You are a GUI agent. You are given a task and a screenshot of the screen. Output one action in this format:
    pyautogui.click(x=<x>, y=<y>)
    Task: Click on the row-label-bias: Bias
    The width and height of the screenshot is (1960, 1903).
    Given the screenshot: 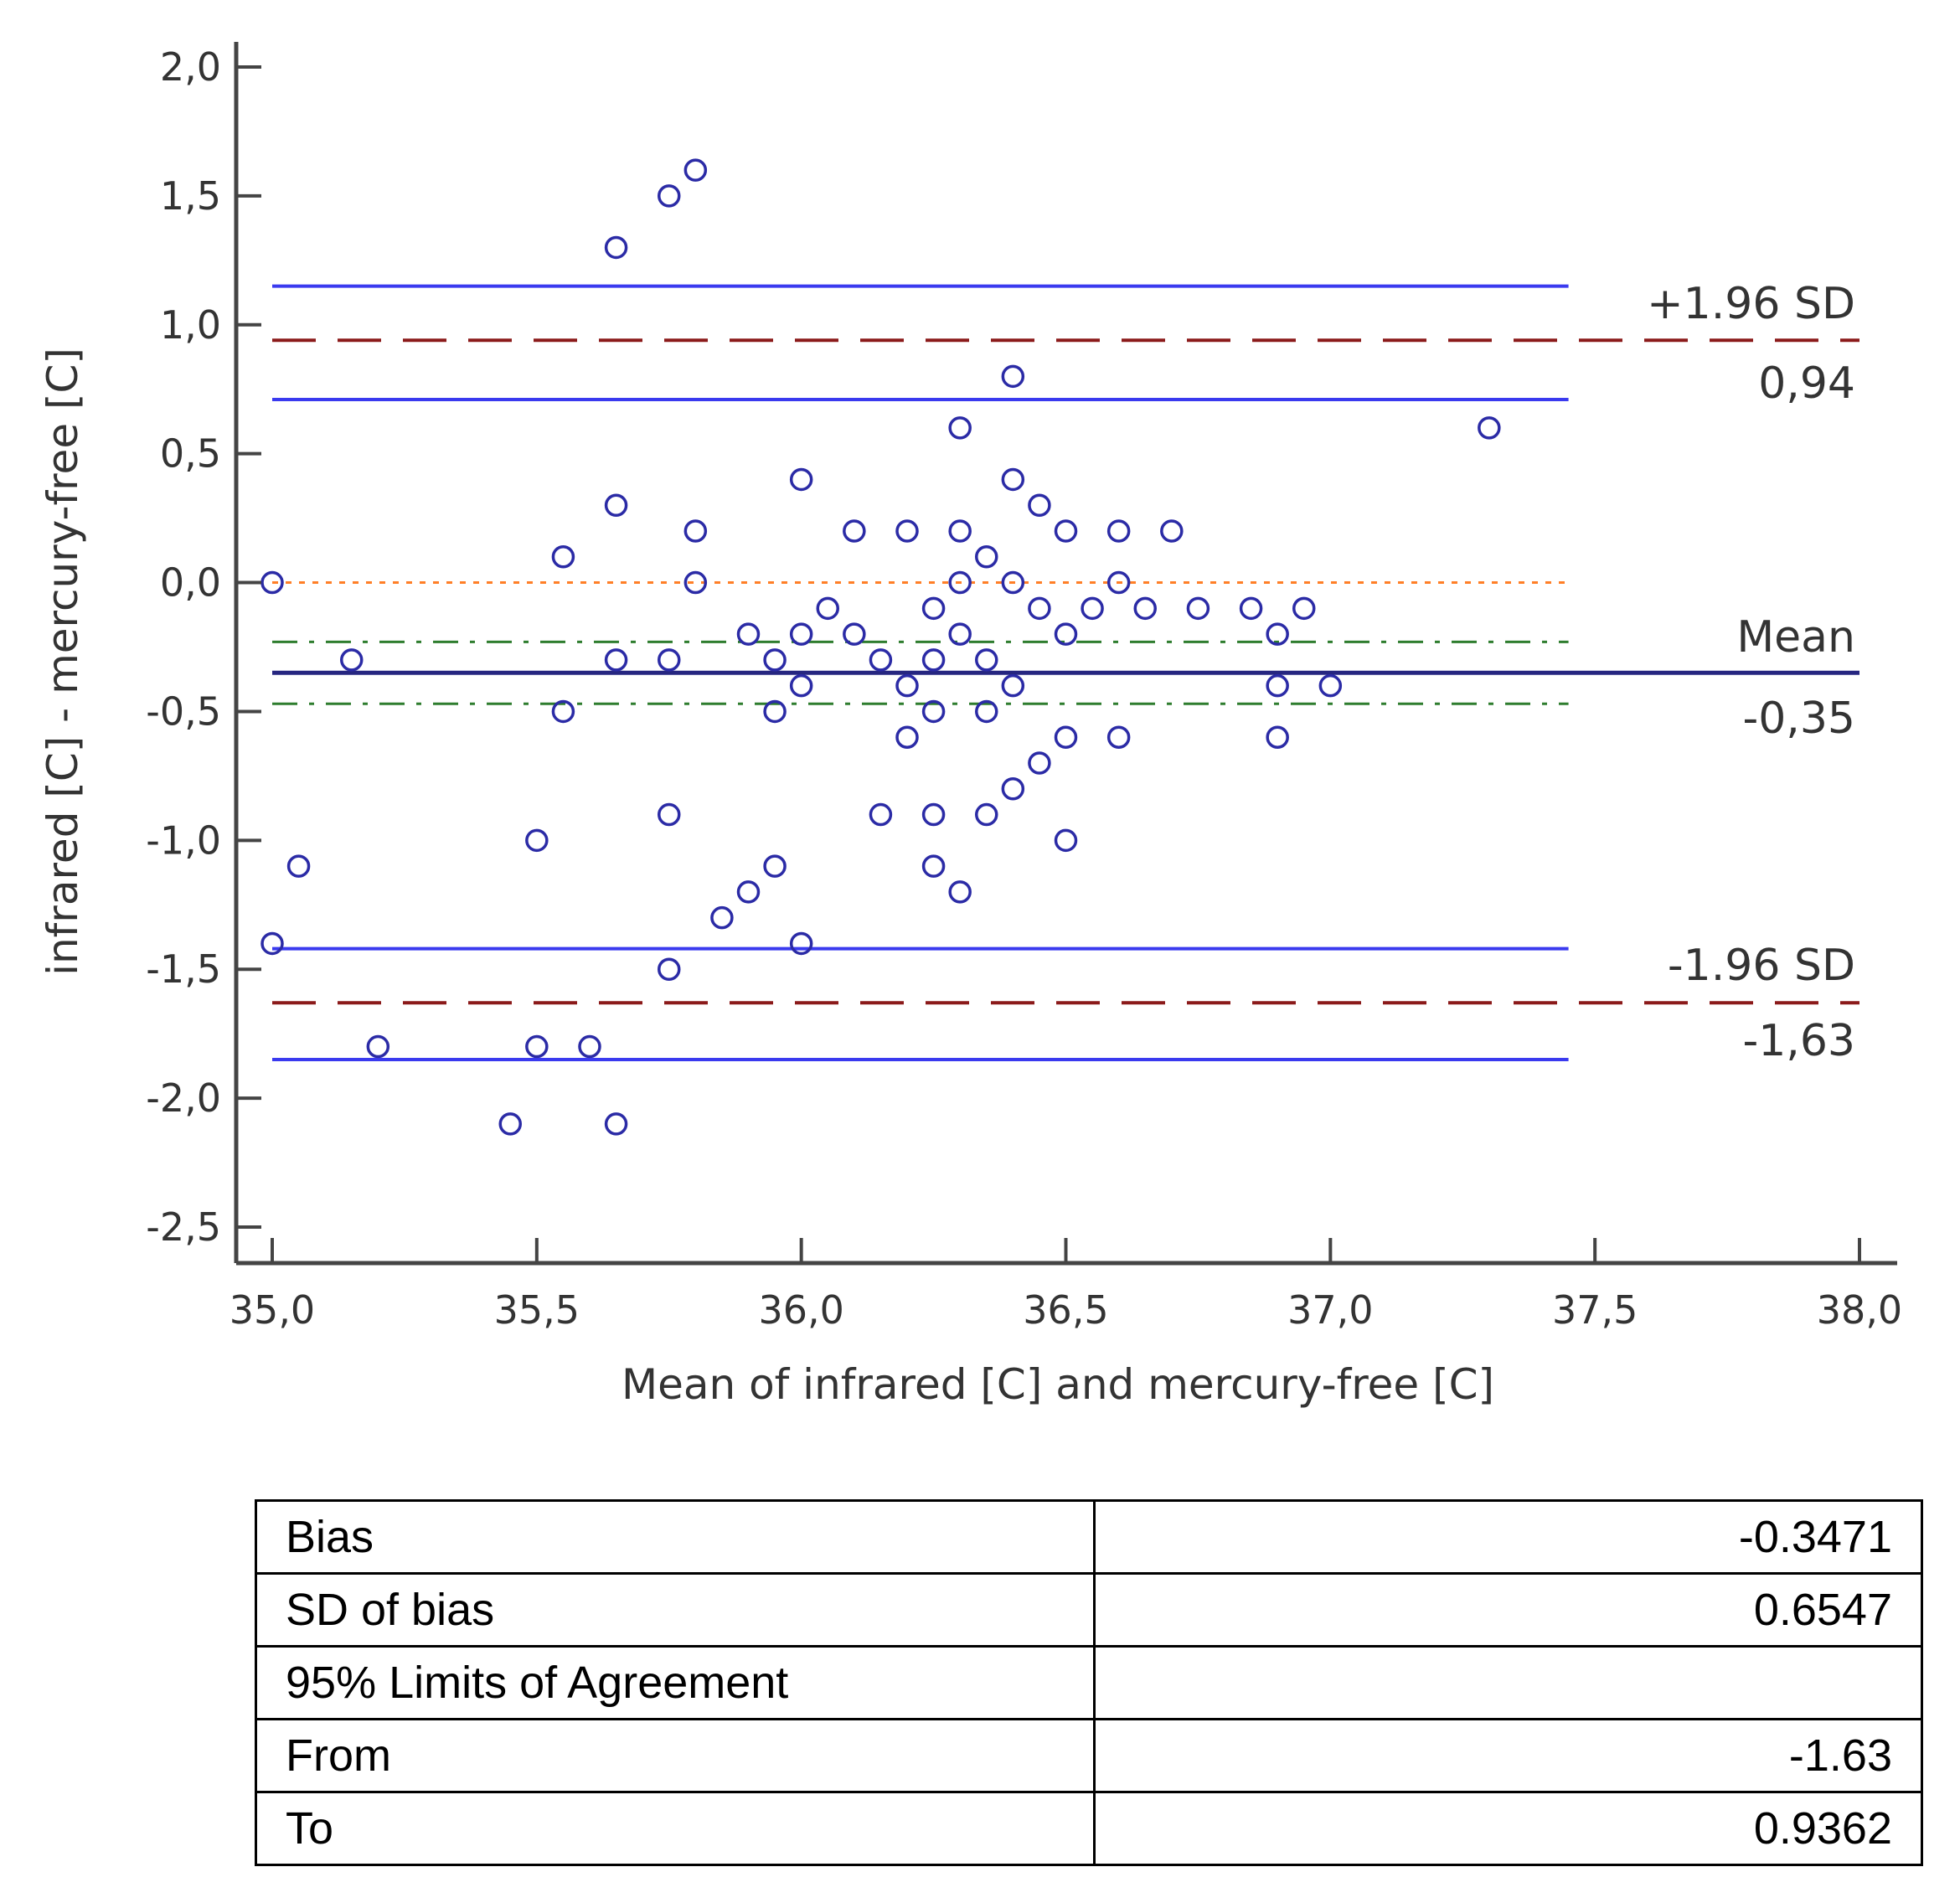 What is the action you would take?
    pyautogui.click(x=676, y=1537)
    